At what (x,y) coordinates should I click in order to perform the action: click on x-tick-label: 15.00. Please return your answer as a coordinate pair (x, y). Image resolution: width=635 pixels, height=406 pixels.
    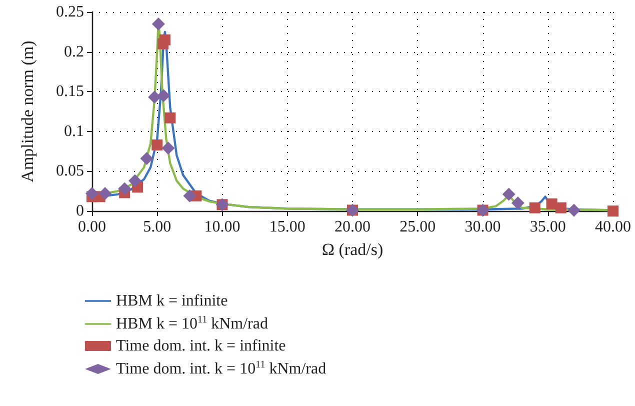
    Looking at the image, I should click on (287, 227).